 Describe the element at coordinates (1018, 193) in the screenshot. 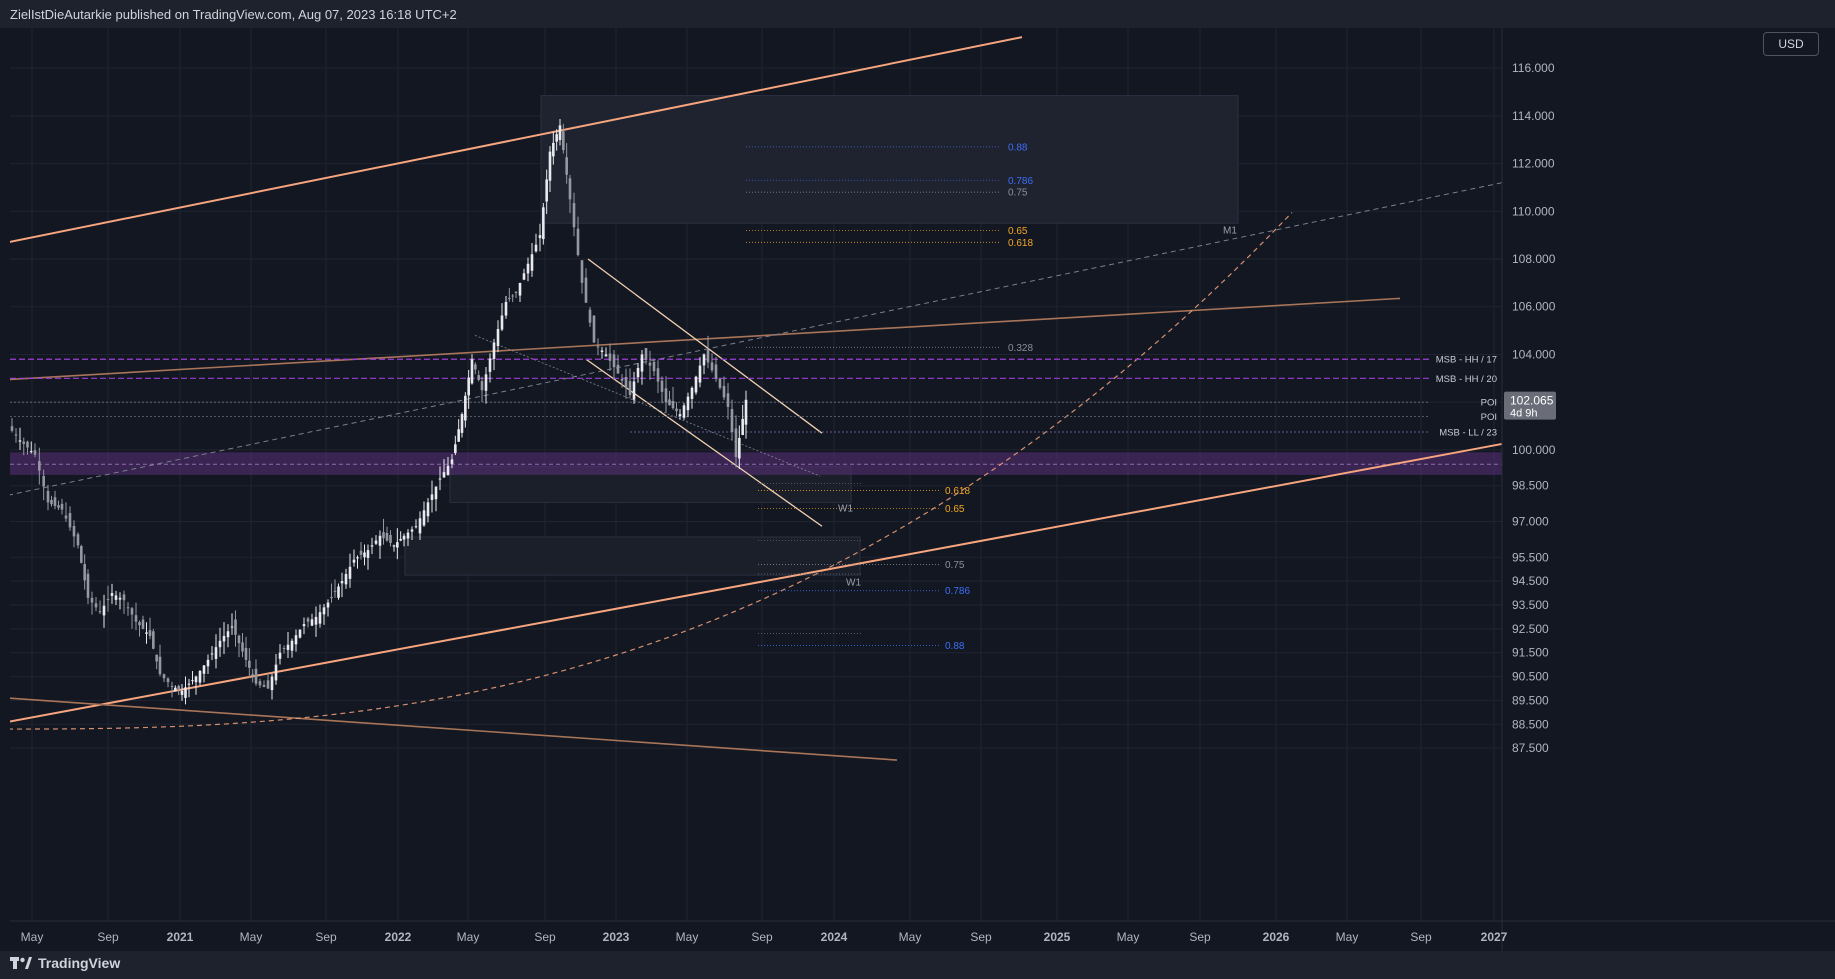

I see `fib-upper-label: 0.75` at that location.